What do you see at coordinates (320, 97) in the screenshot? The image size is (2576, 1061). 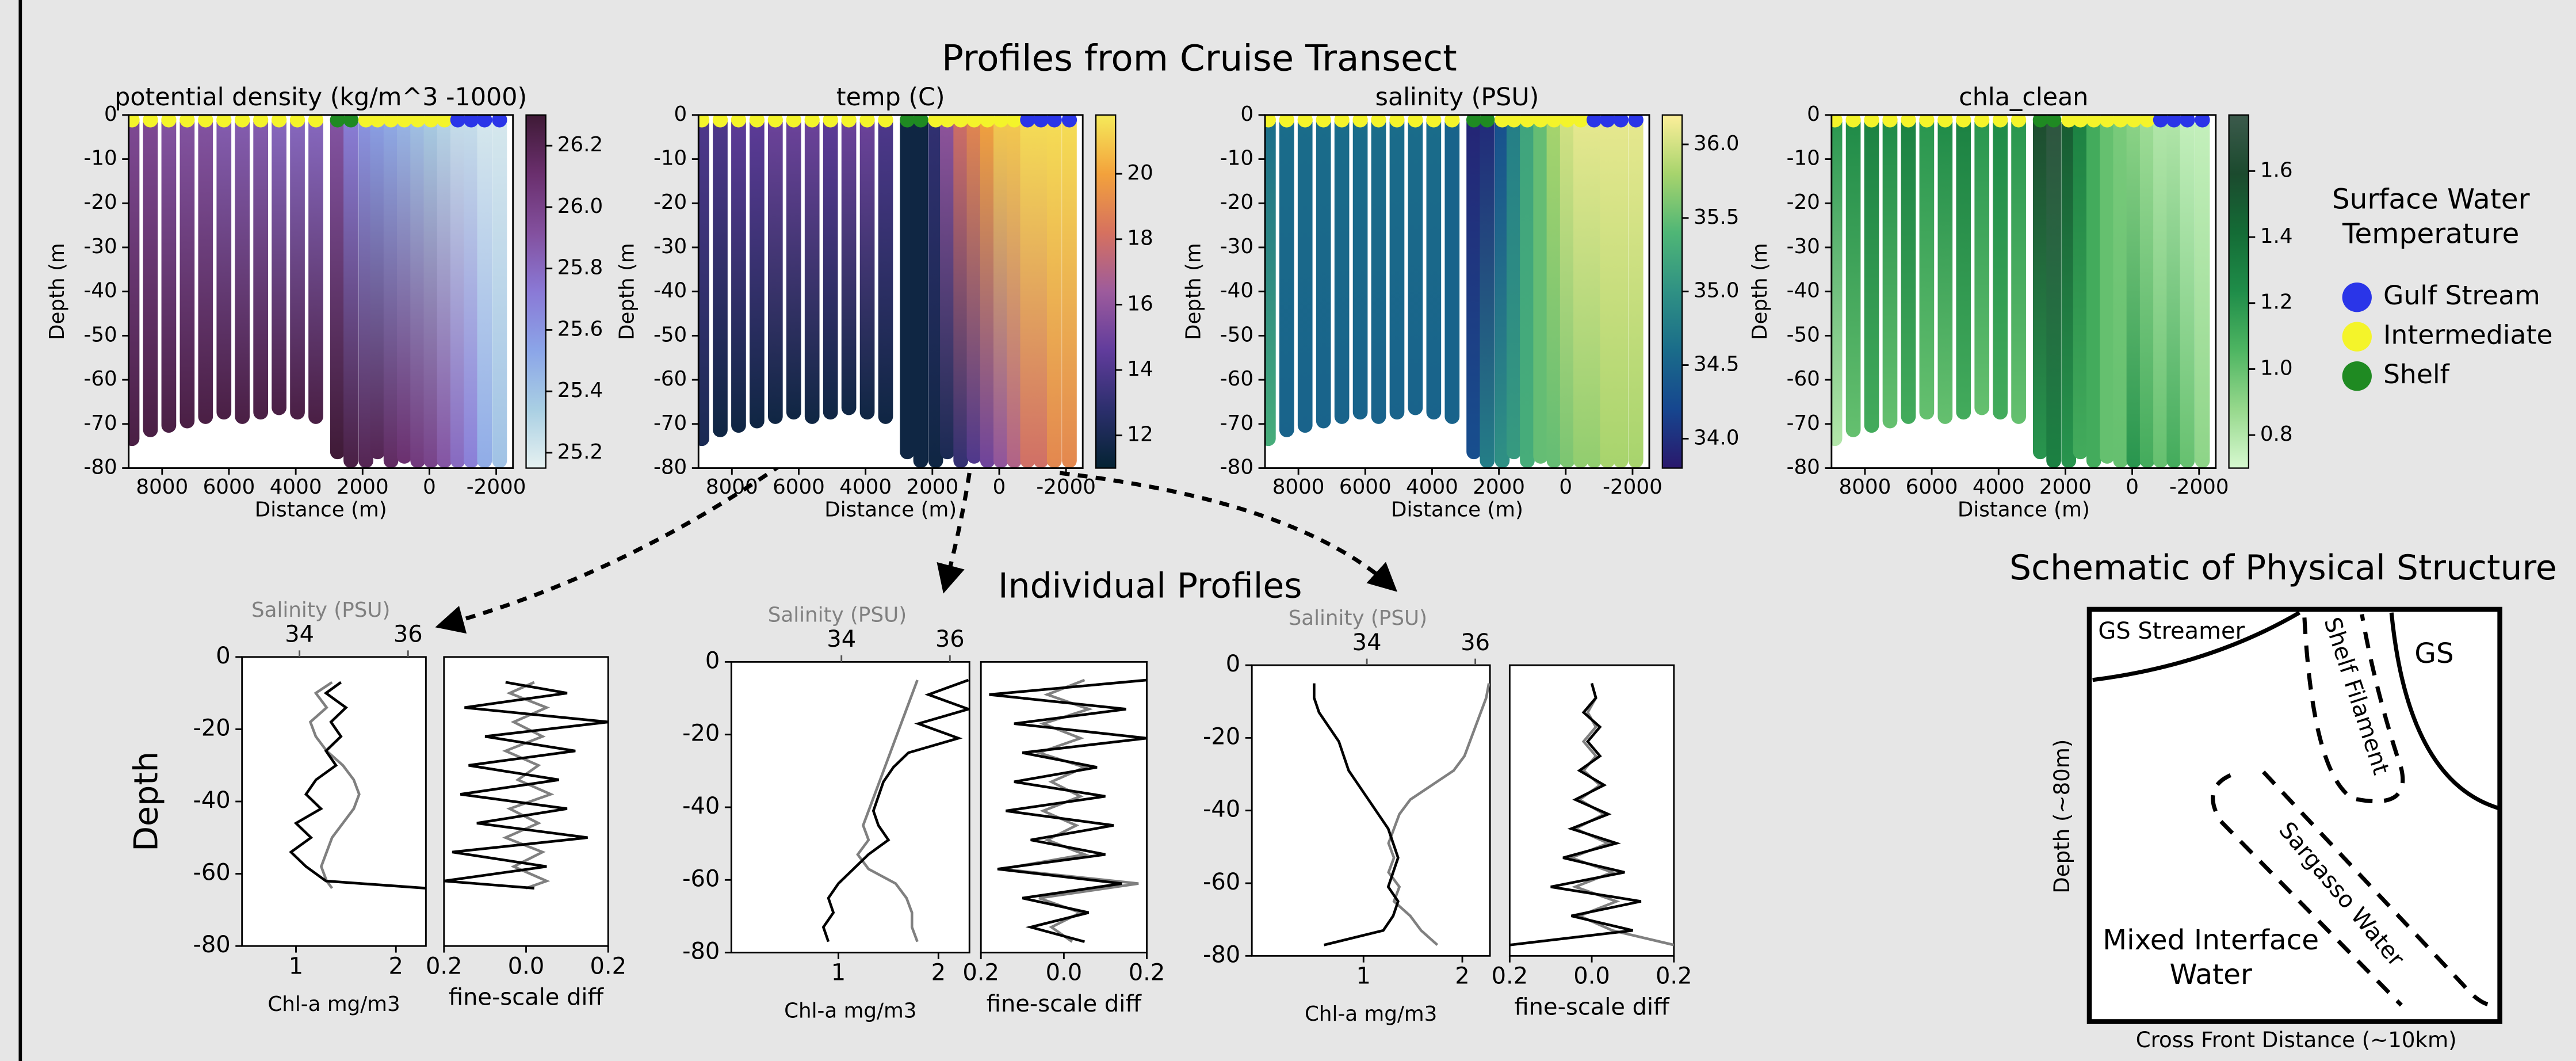 I see `panel-title: potential density (kg/m^3 -1000)` at bounding box center [320, 97].